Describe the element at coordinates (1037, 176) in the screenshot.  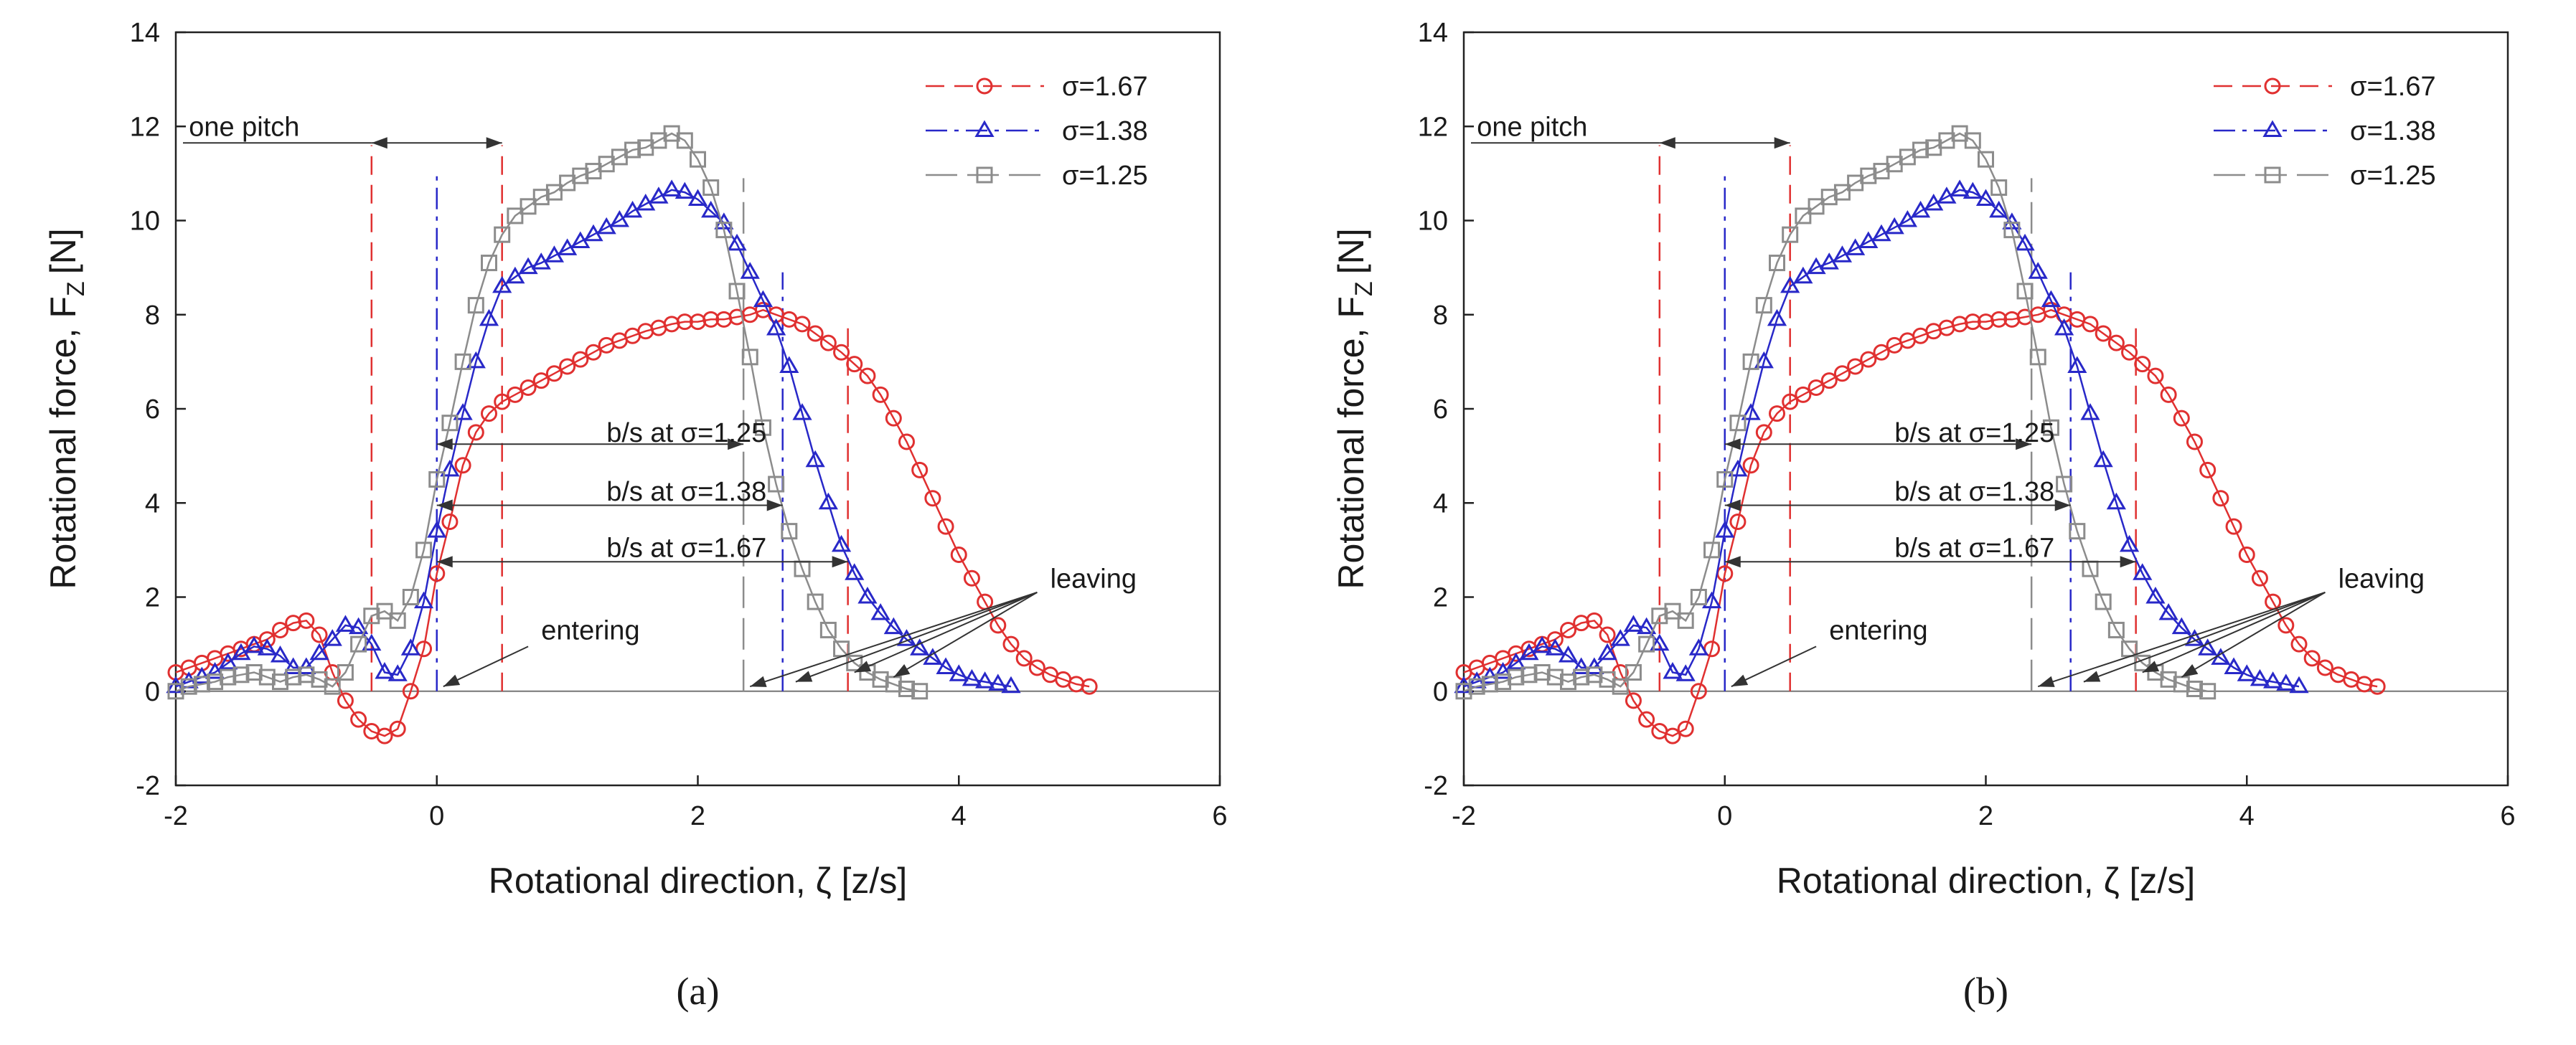
I see `legend-entry: σ=1.25` at that location.